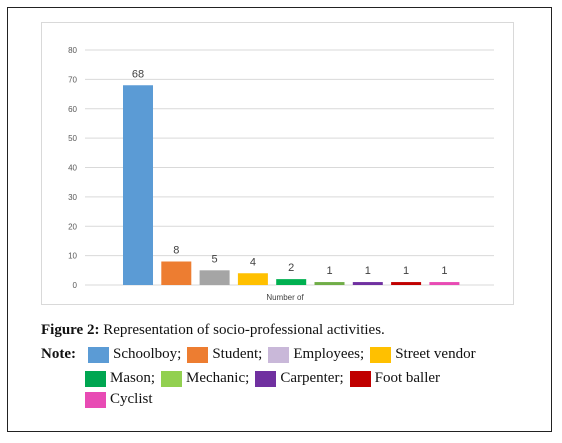 The width and height of the screenshot is (562, 443). I want to click on bar-student, so click(176, 273).